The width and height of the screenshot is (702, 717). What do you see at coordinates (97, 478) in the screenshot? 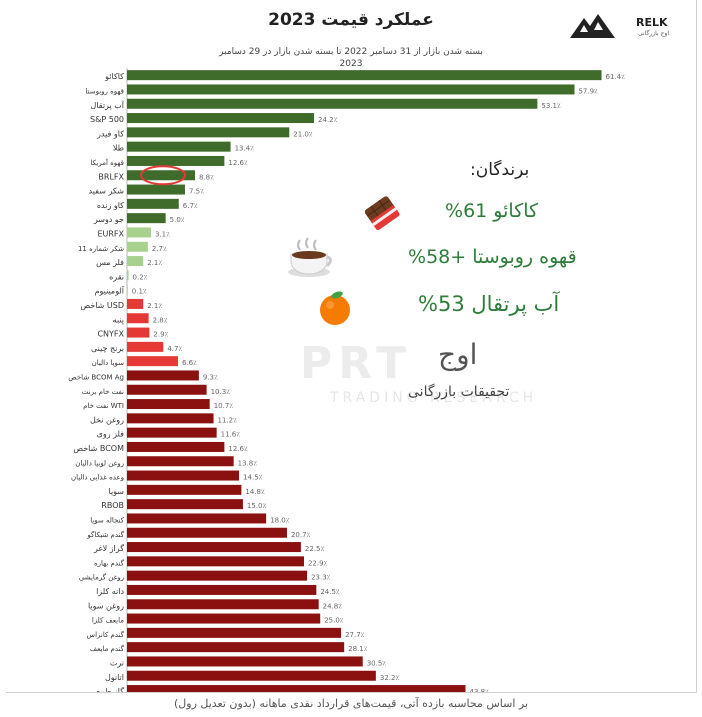
I see `category-label: وعده غذایی دالیان` at bounding box center [97, 478].